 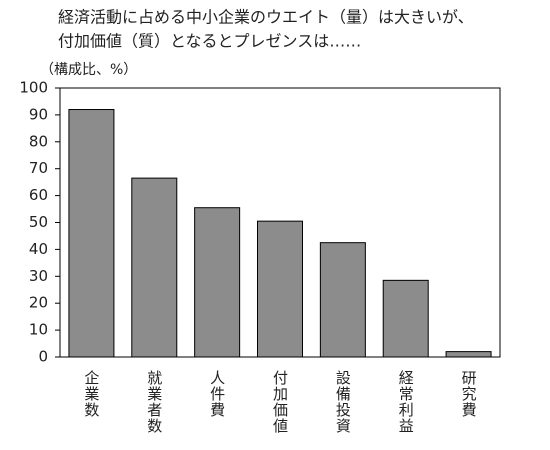 What do you see at coordinates (280, 402) in the screenshot?
I see `x-tick-label: 付加価値` at bounding box center [280, 402].